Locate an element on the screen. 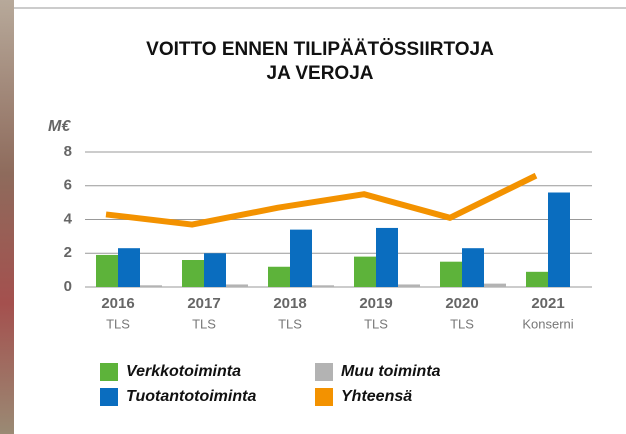 The image size is (626, 434). total-line is located at coordinates (321, 200).